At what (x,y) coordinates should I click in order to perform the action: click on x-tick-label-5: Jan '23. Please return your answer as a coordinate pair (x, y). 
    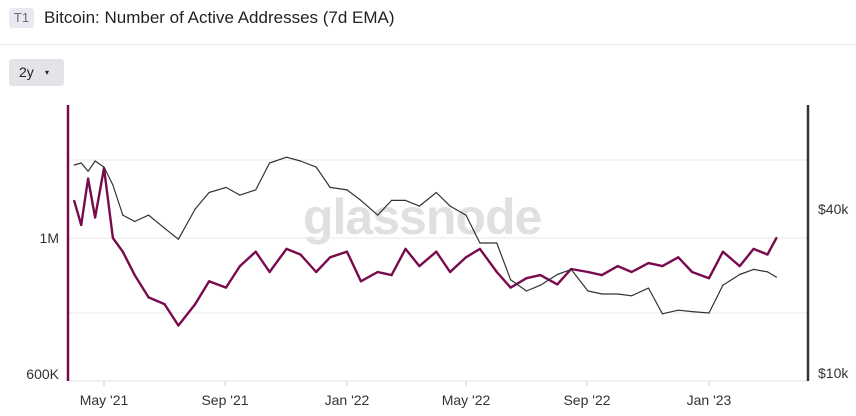
    Looking at the image, I should click on (709, 400).